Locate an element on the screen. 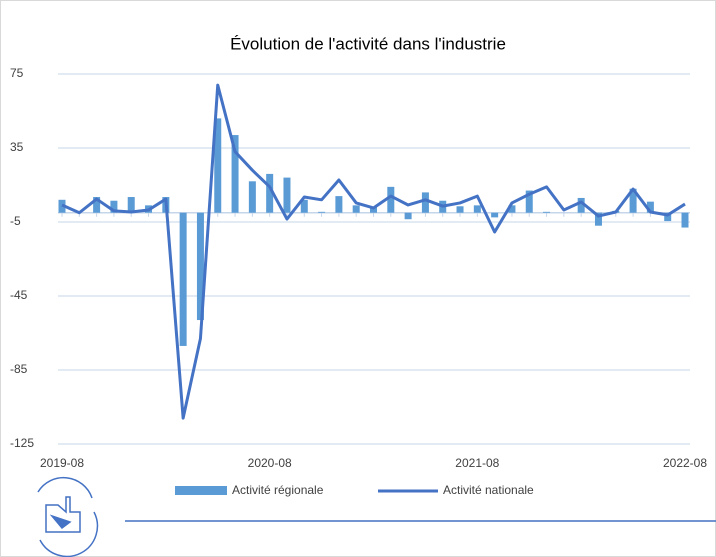 This screenshot has width=716, height=557. y-tick-label: -125 is located at coordinates (22, 443).